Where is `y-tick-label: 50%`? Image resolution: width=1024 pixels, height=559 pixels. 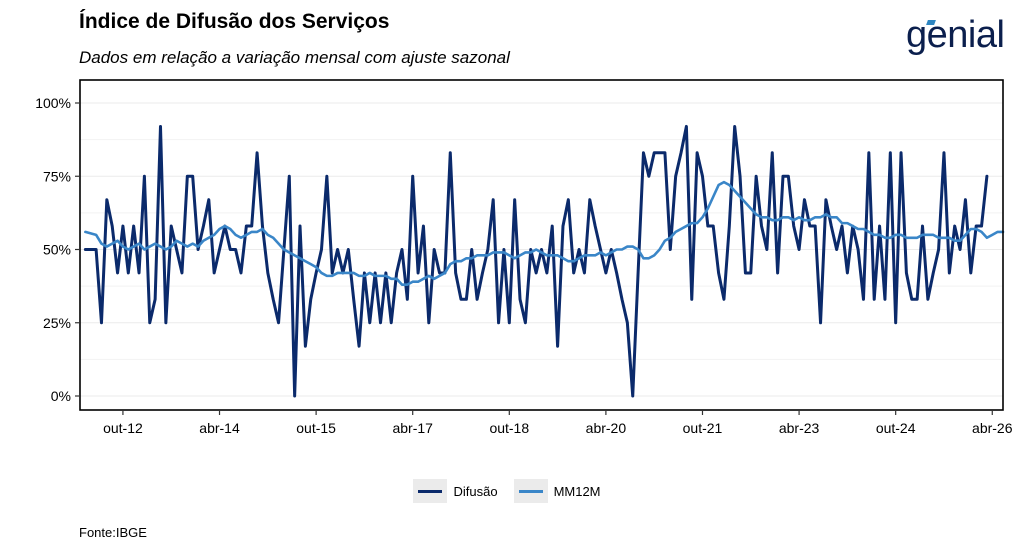
y-tick-label: 50% is located at coordinates (57, 250).